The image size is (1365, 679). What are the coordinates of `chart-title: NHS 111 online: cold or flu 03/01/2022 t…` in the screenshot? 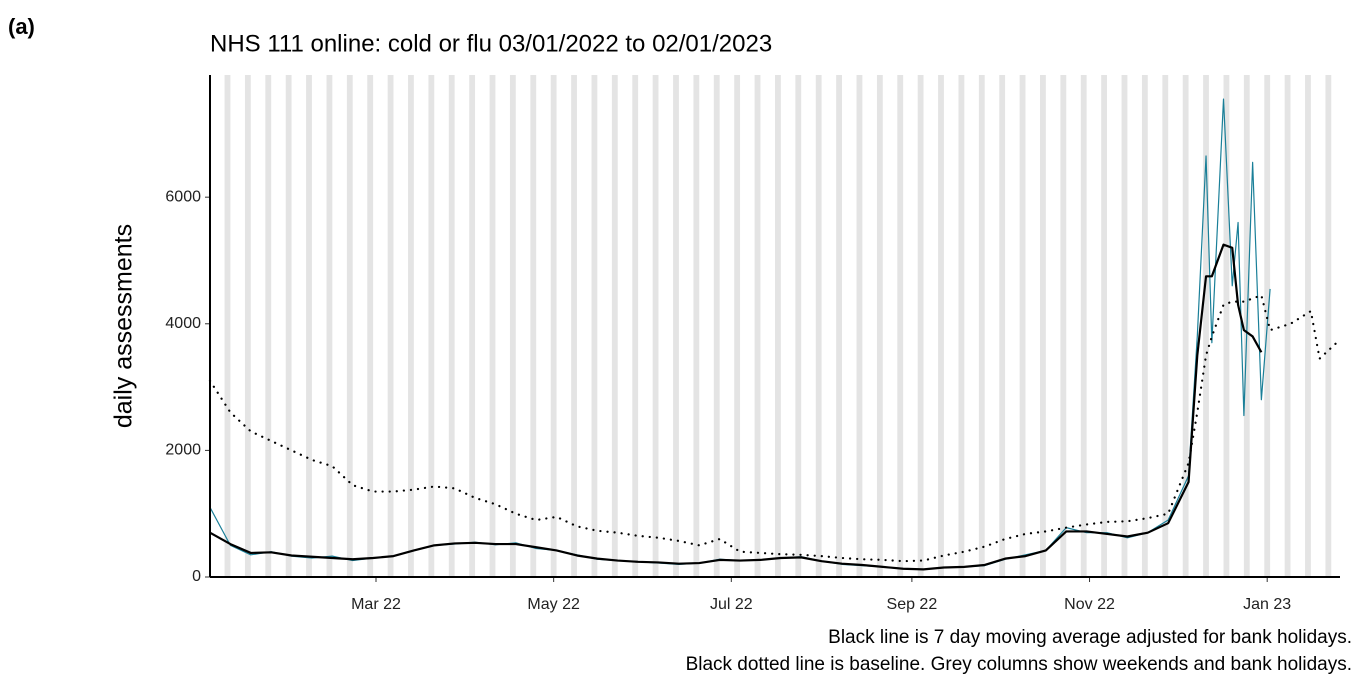 It's located at (491, 43).